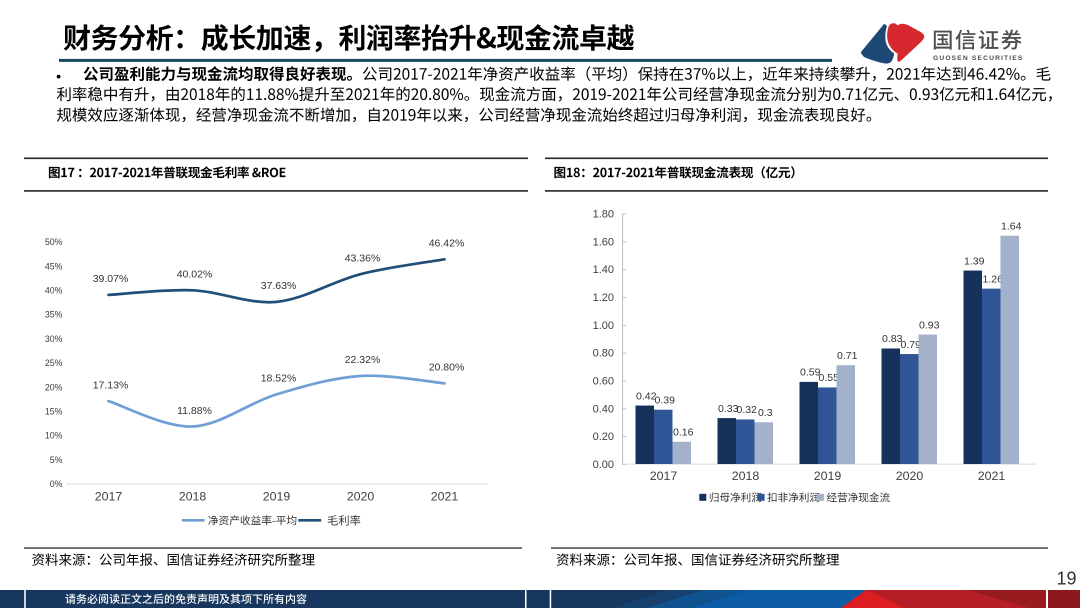 The image size is (1080, 608). I want to click on svg-text: 0.93, so click(929, 325).